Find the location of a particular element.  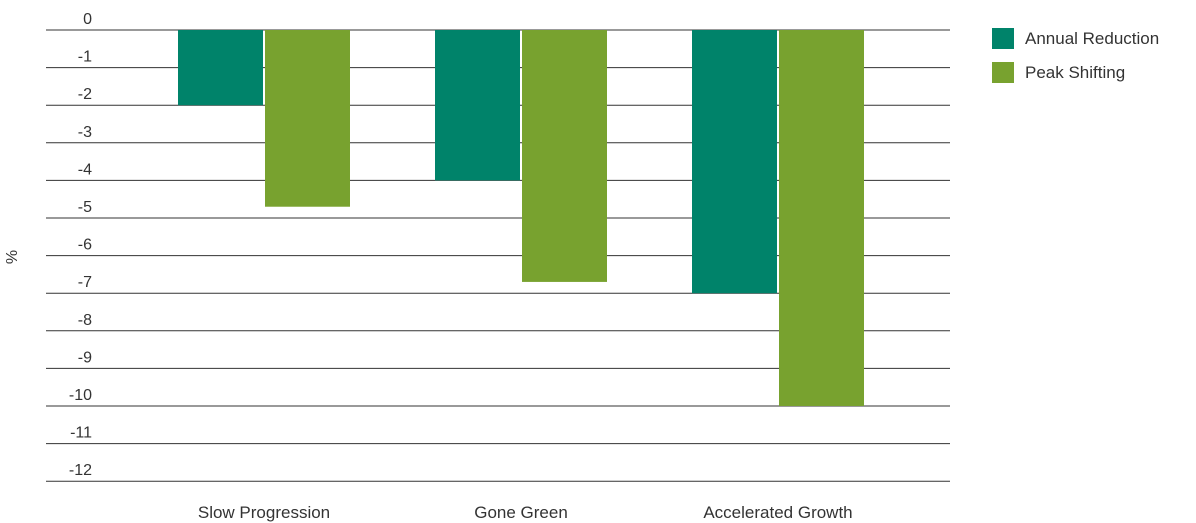

legend-label-peak-shifting: Peak Shifting is located at coordinates (1075, 72).